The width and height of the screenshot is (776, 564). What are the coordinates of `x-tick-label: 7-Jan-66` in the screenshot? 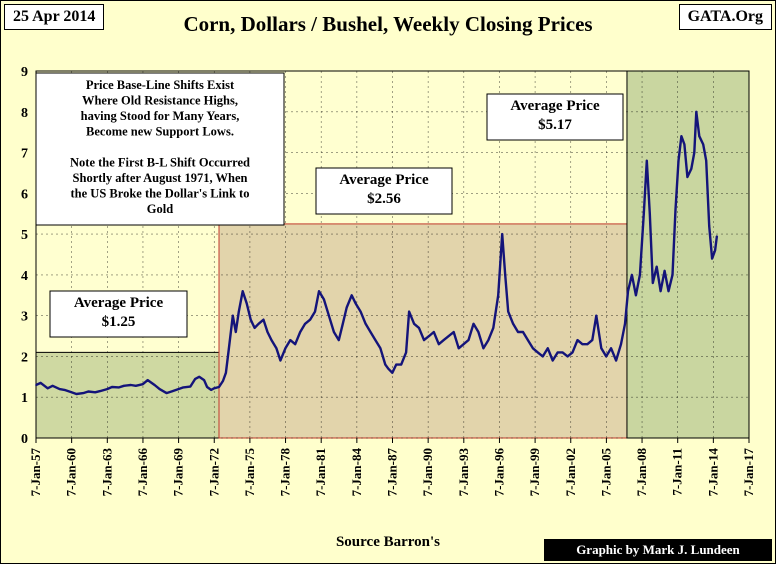 It's located at (142, 472).